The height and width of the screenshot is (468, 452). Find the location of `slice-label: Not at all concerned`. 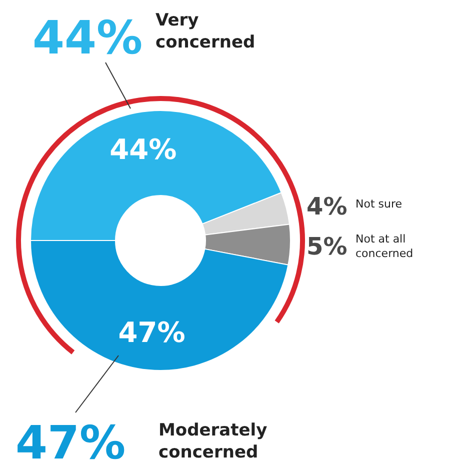

slice-label: Not at all concerned is located at coordinates (385, 246).